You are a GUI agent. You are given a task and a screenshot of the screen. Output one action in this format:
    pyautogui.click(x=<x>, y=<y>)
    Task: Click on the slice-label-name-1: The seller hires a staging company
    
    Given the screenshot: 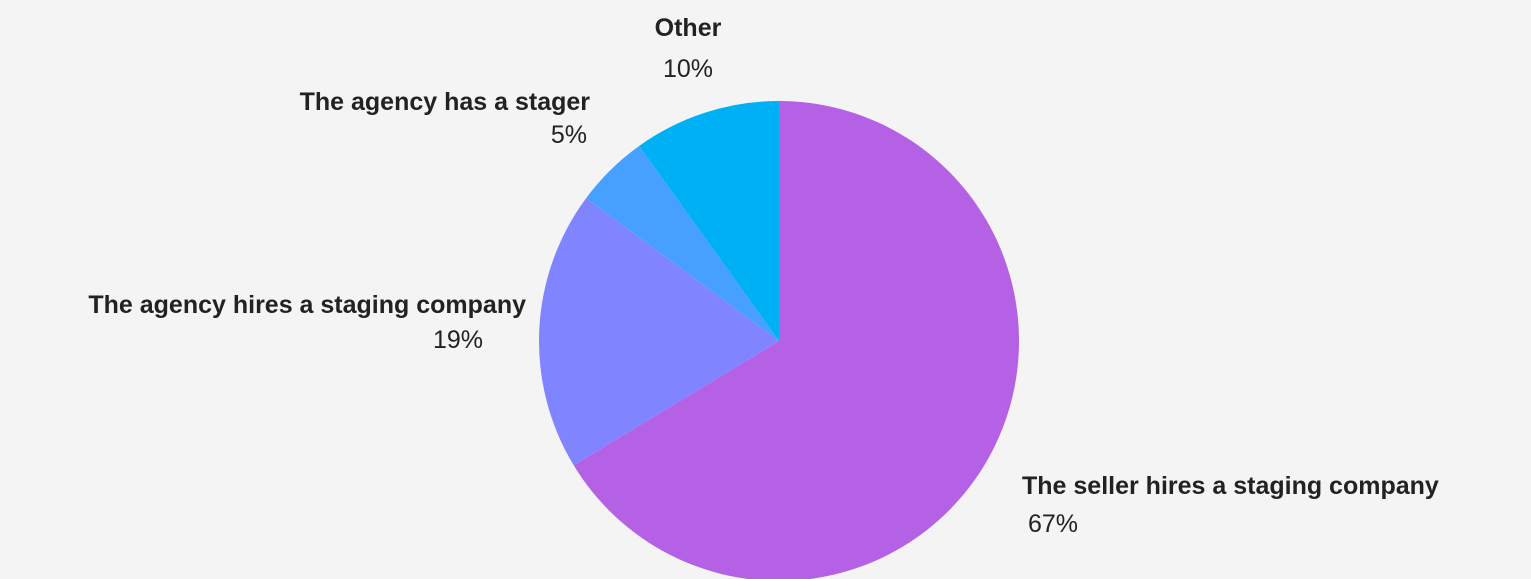 What is the action you would take?
    pyautogui.click(x=1230, y=486)
    